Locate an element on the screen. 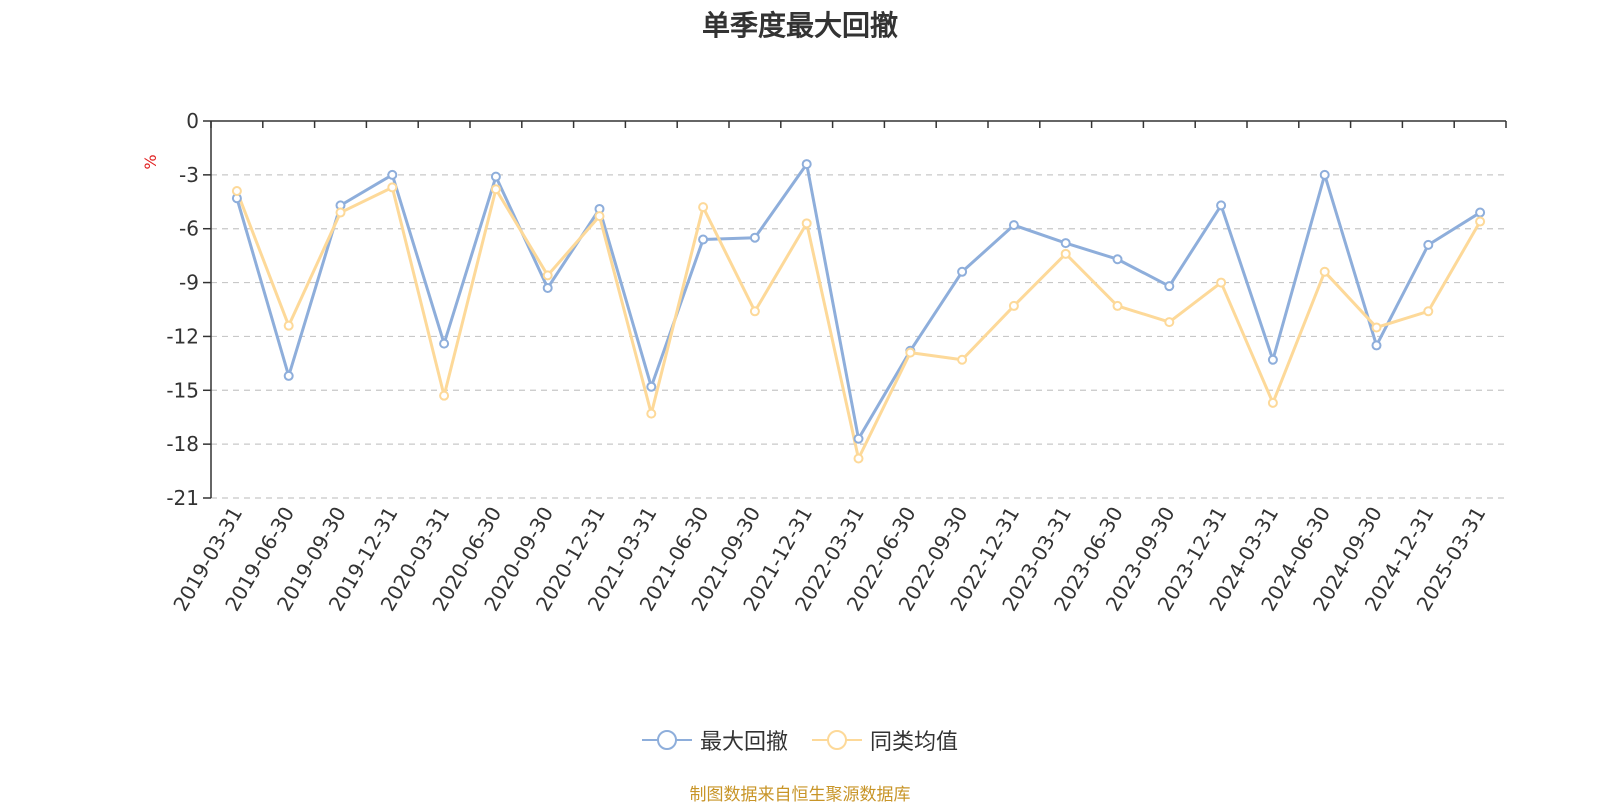 The height and width of the screenshot is (805, 1600). legend-item-category-average: 同类均值 is located at coordinates (885, 740).